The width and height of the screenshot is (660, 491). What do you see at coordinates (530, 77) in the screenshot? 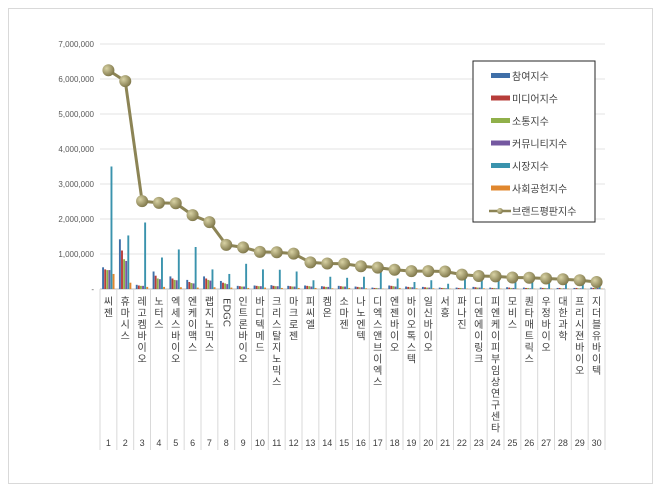
I see `legend-label: 참여지수` at bounding box center [530, 77].